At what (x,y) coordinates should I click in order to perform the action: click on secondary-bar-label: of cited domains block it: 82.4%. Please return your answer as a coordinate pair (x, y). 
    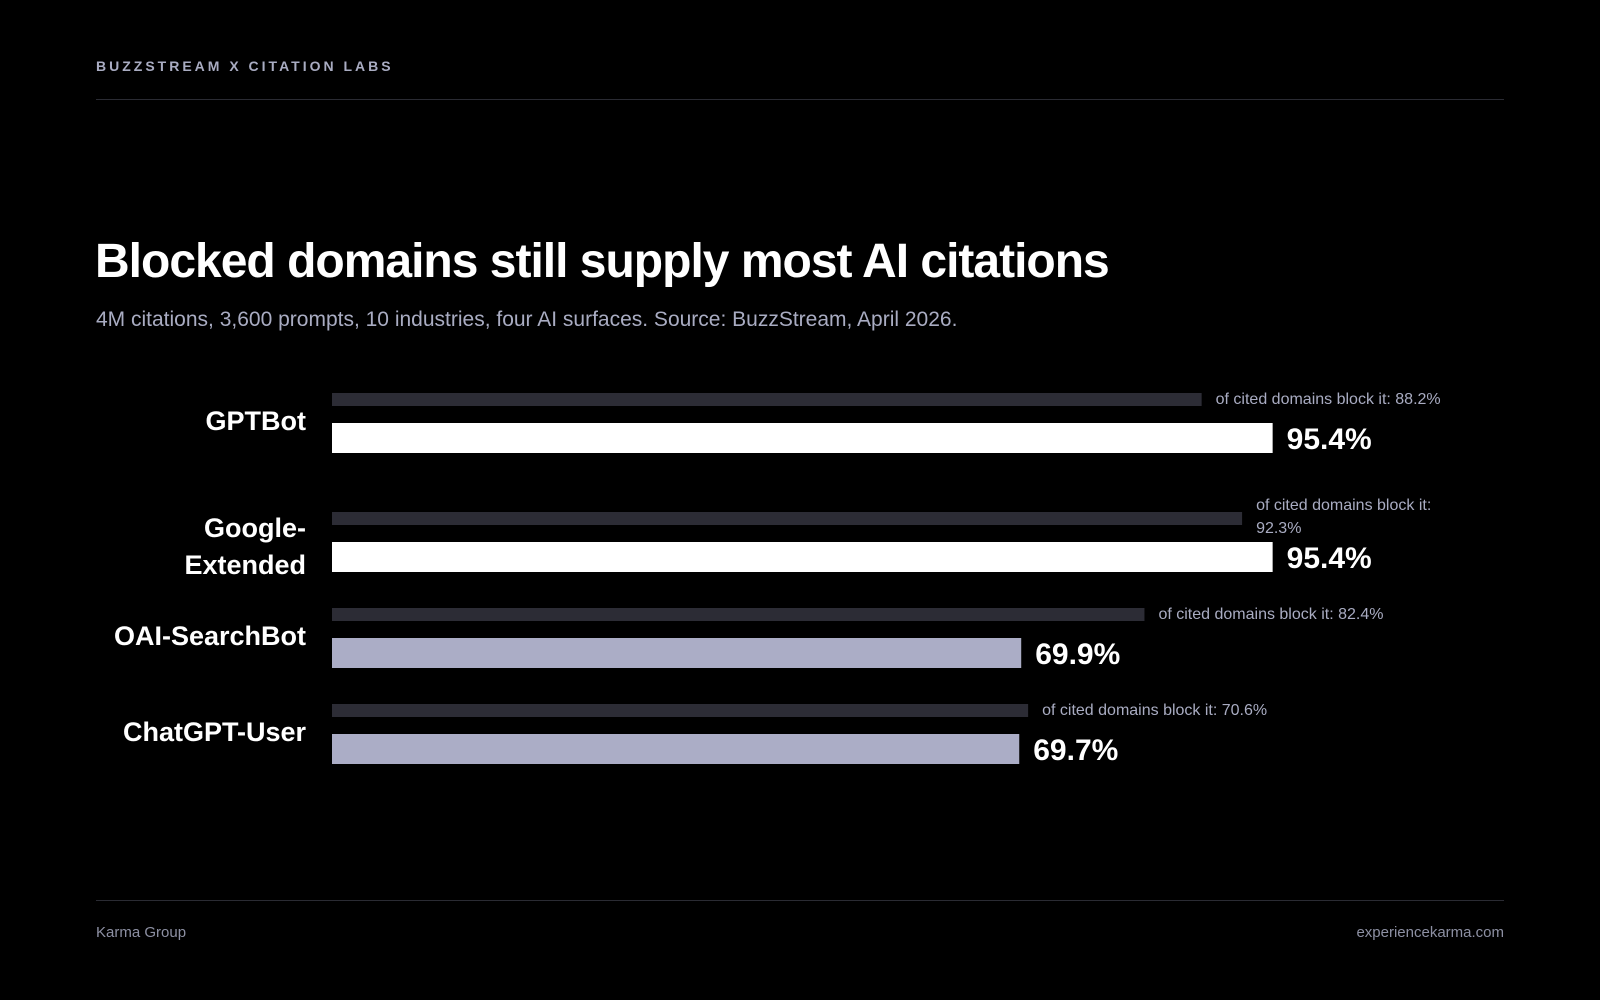
    Looking at the image, I should click on (1270, 614).